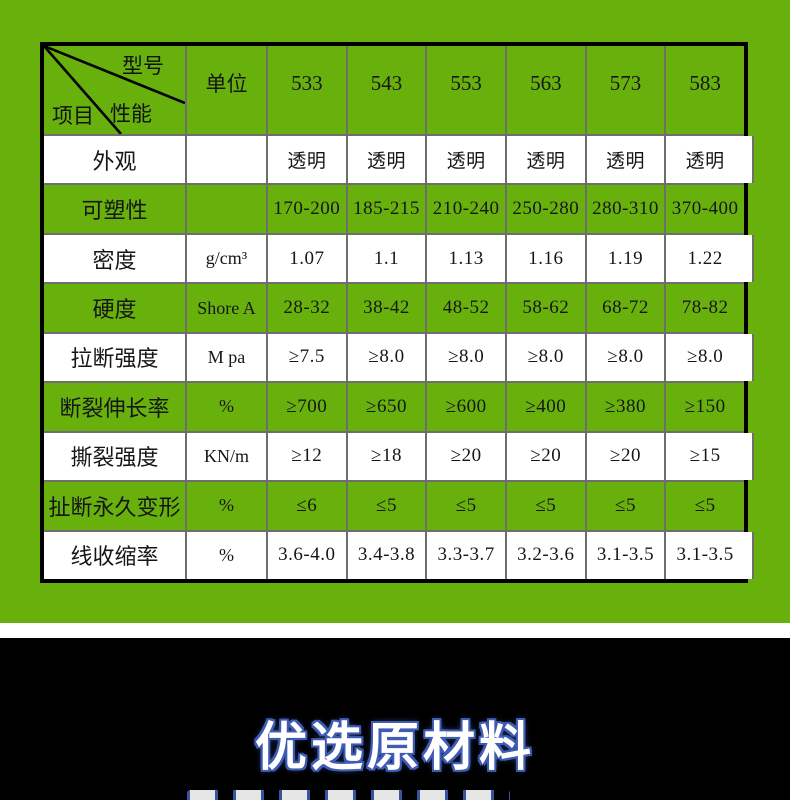 The image size is (790, 800). What do you see at coordinates (114, 506) in the screenshot?
I see `row-label-cell: 扯断永久变形` at bounding box center [114, 506].